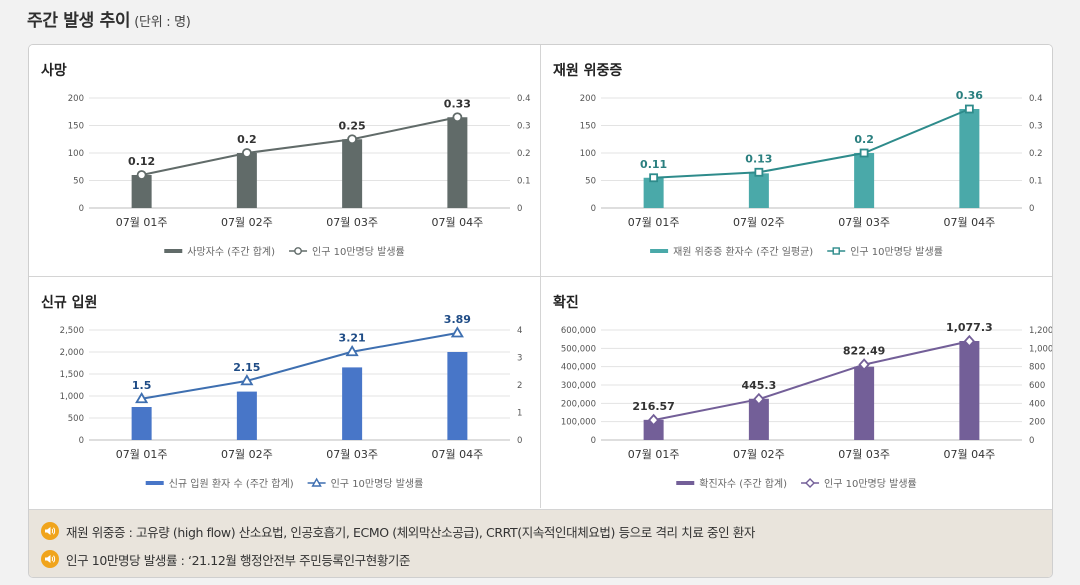 The height and width of the screenshot is (585, 1080). What do you see at coordinates (519, 359) in the screenshot?
I see `y-right-tick-label: 3` at bounding box center [519, 359].